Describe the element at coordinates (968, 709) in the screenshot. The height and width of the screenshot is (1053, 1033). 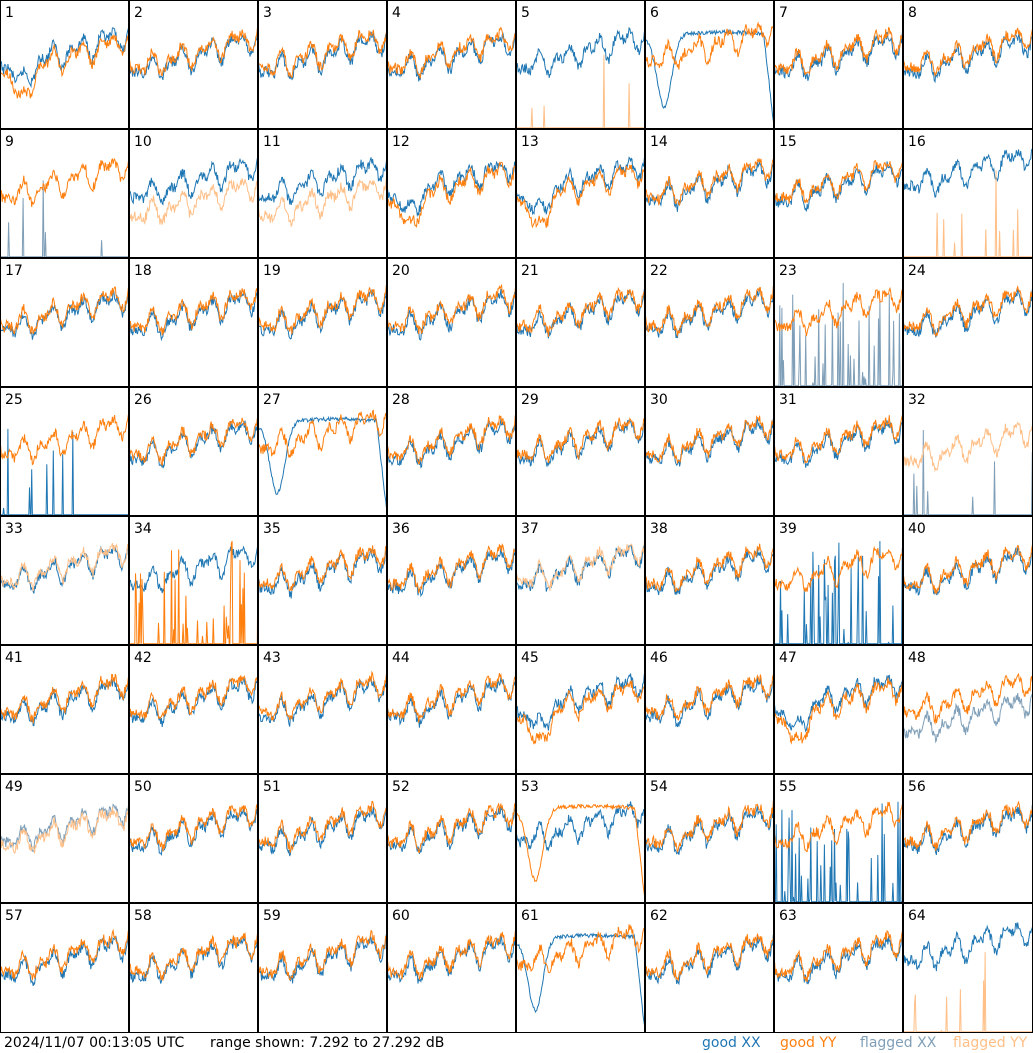
I see `panel-48: 48` at that location.